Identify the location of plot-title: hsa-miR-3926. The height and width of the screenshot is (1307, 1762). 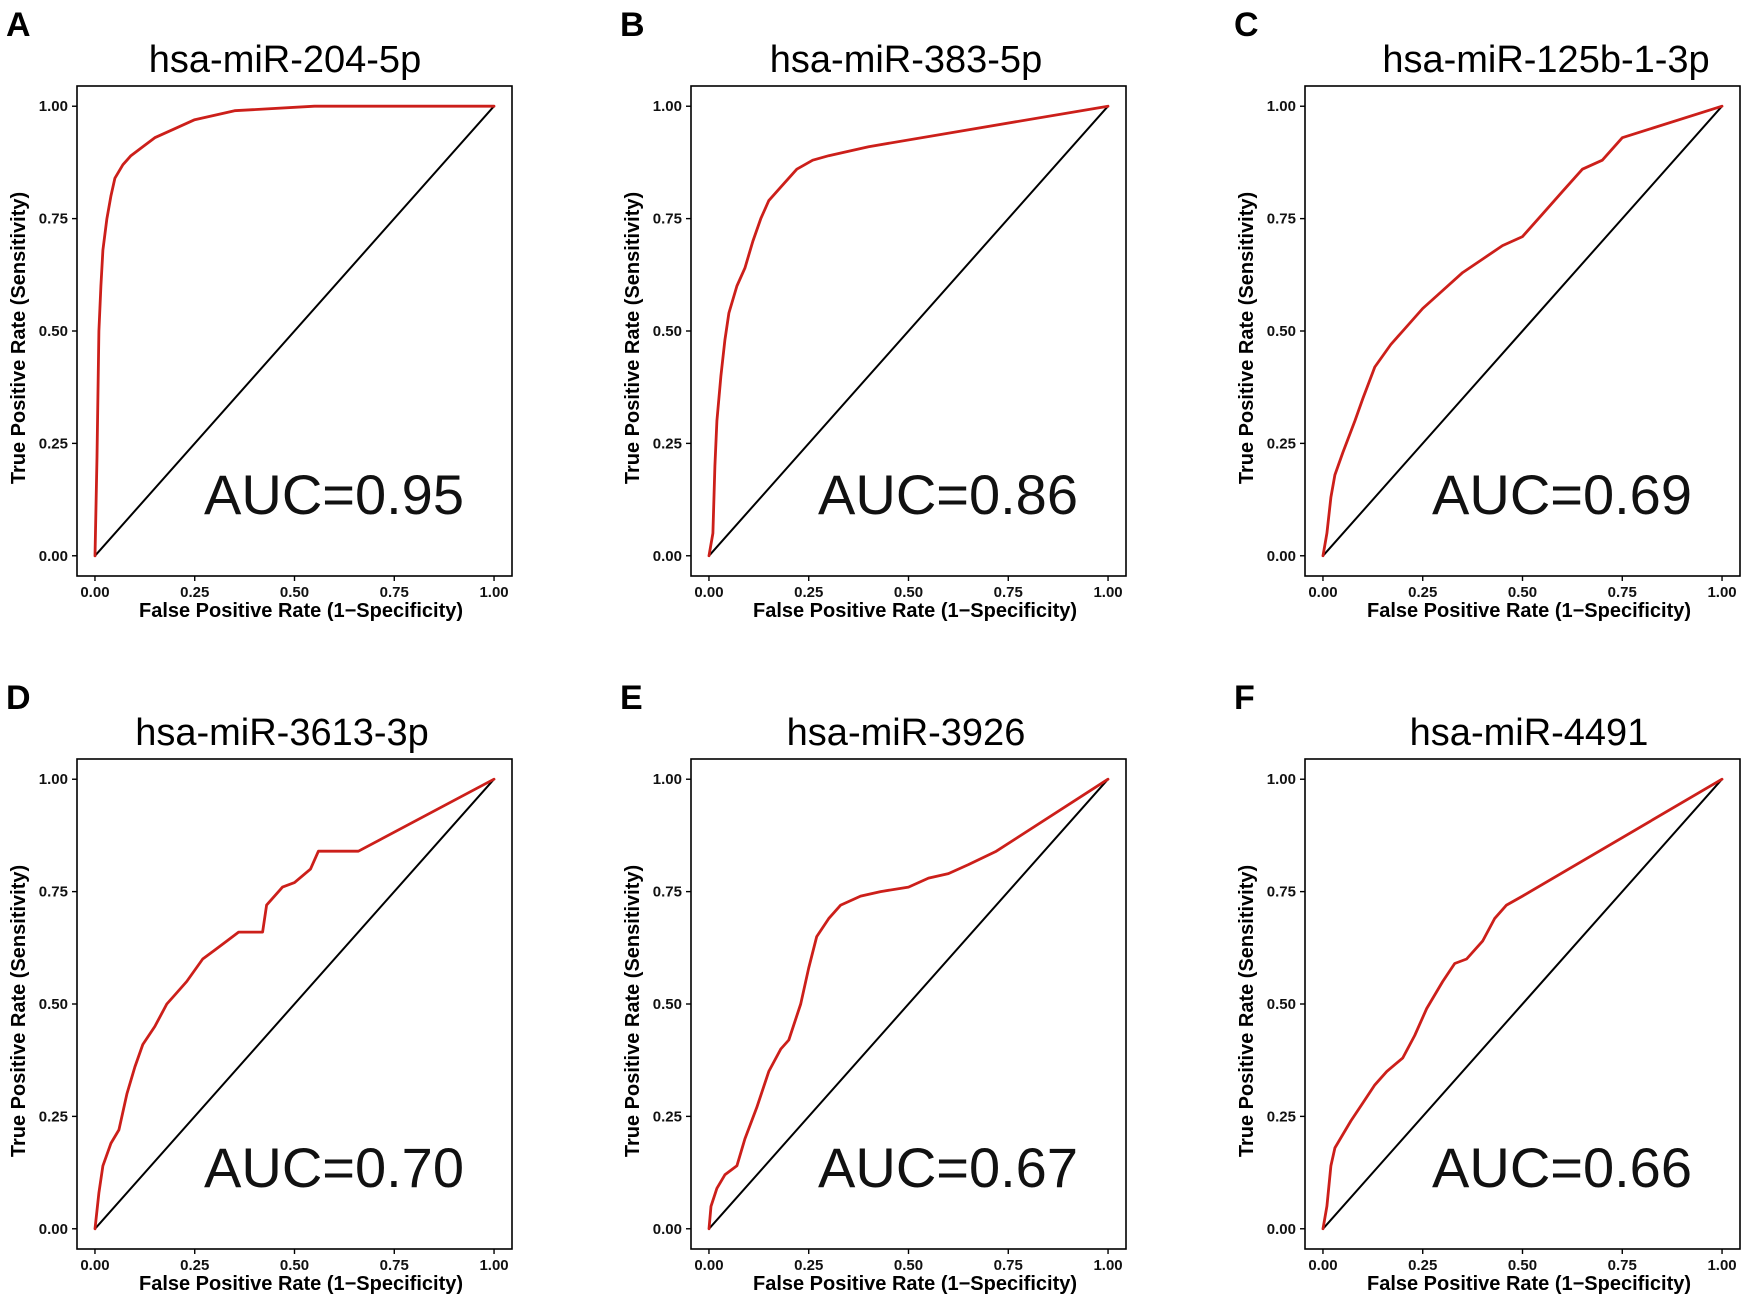
(906, 733).